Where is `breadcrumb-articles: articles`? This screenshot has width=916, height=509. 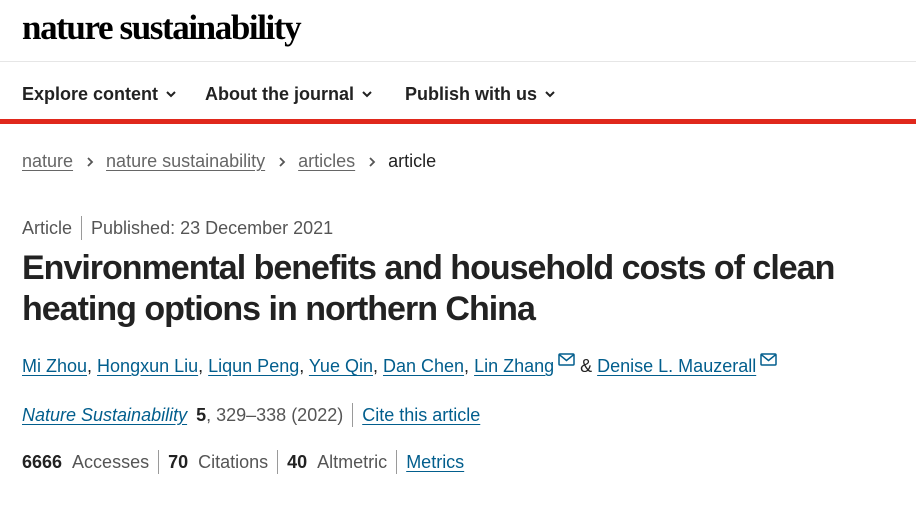
breadcrumb-articles: articles is located at coordinates (327, 161).